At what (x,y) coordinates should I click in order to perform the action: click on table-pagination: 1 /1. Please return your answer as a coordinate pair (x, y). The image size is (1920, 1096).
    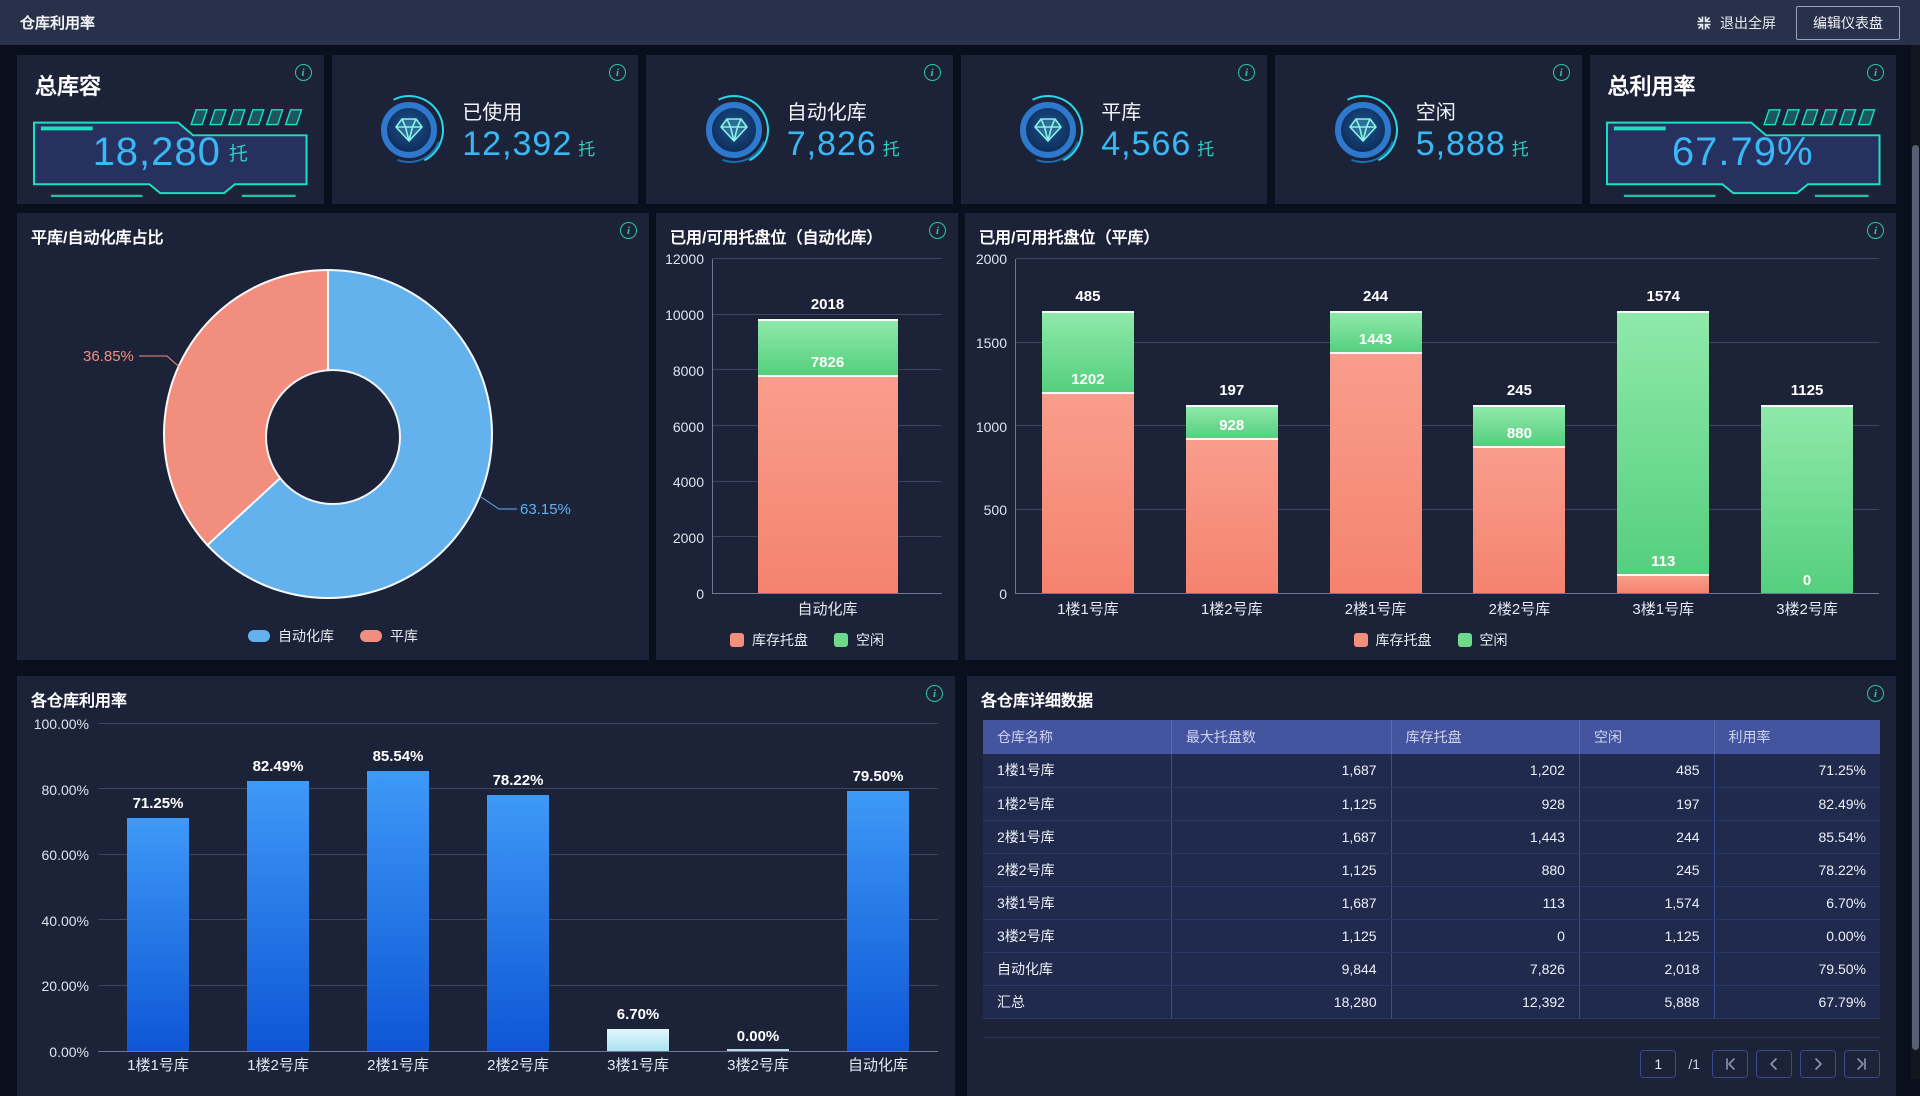
    Looking at the image, I should click on (1431, 1057).